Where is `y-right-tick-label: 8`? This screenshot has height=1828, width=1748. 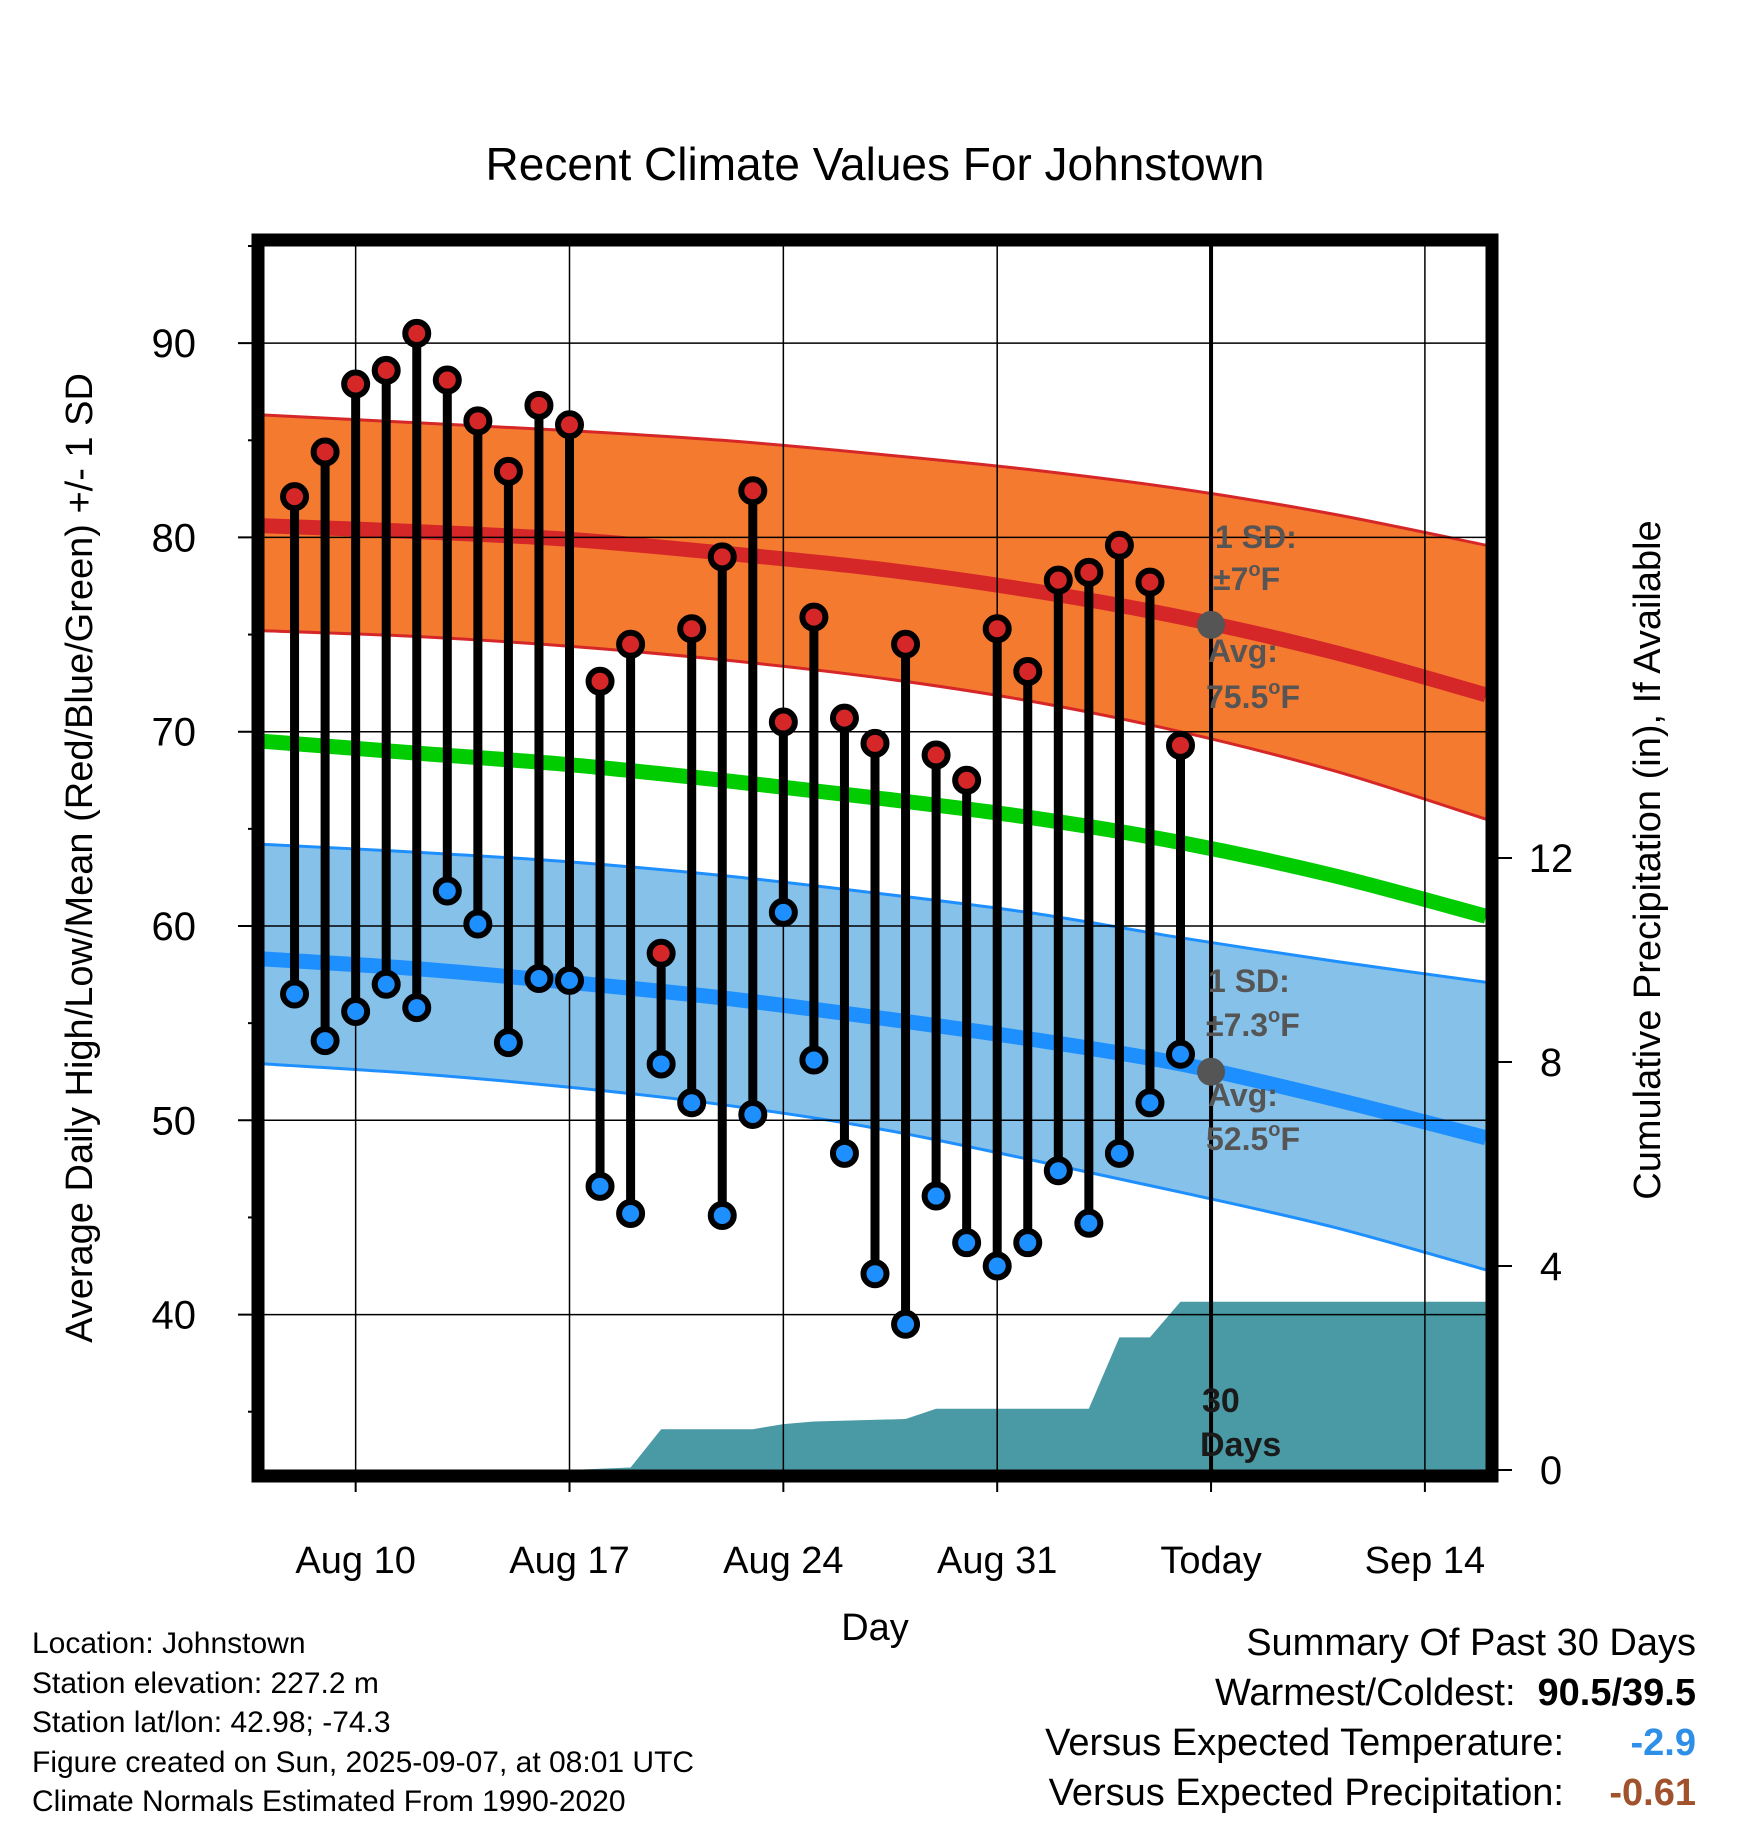 y-right-tick-label: 8 is located at coordinates (1551, 1063).